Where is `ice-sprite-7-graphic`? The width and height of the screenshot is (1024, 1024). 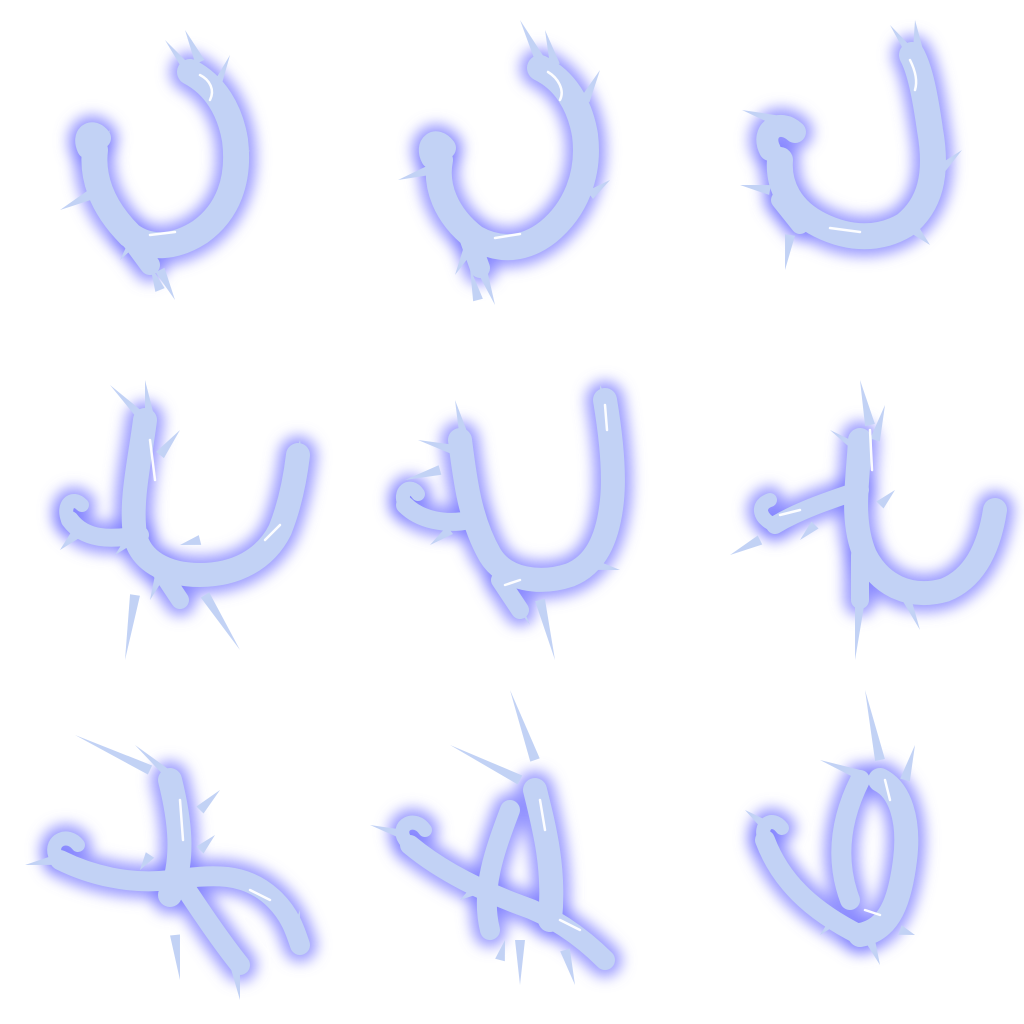 ice-sprite-7-graphic is located at coordinates (171, 867).